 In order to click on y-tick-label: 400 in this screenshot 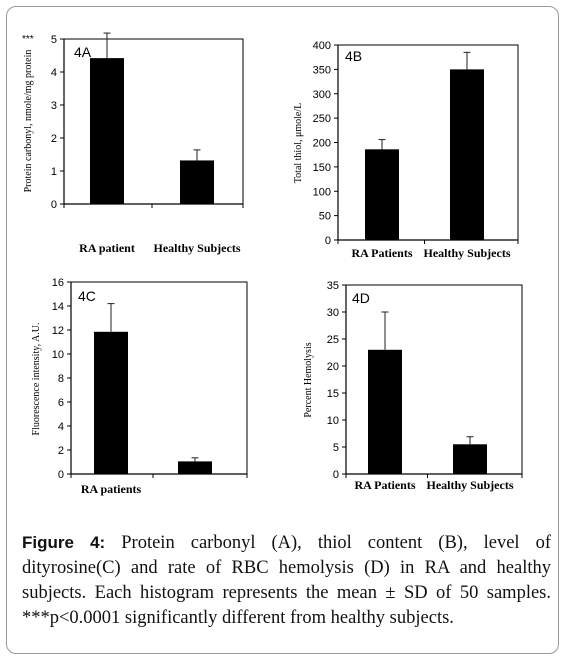, I will do `click(322, 46)`.